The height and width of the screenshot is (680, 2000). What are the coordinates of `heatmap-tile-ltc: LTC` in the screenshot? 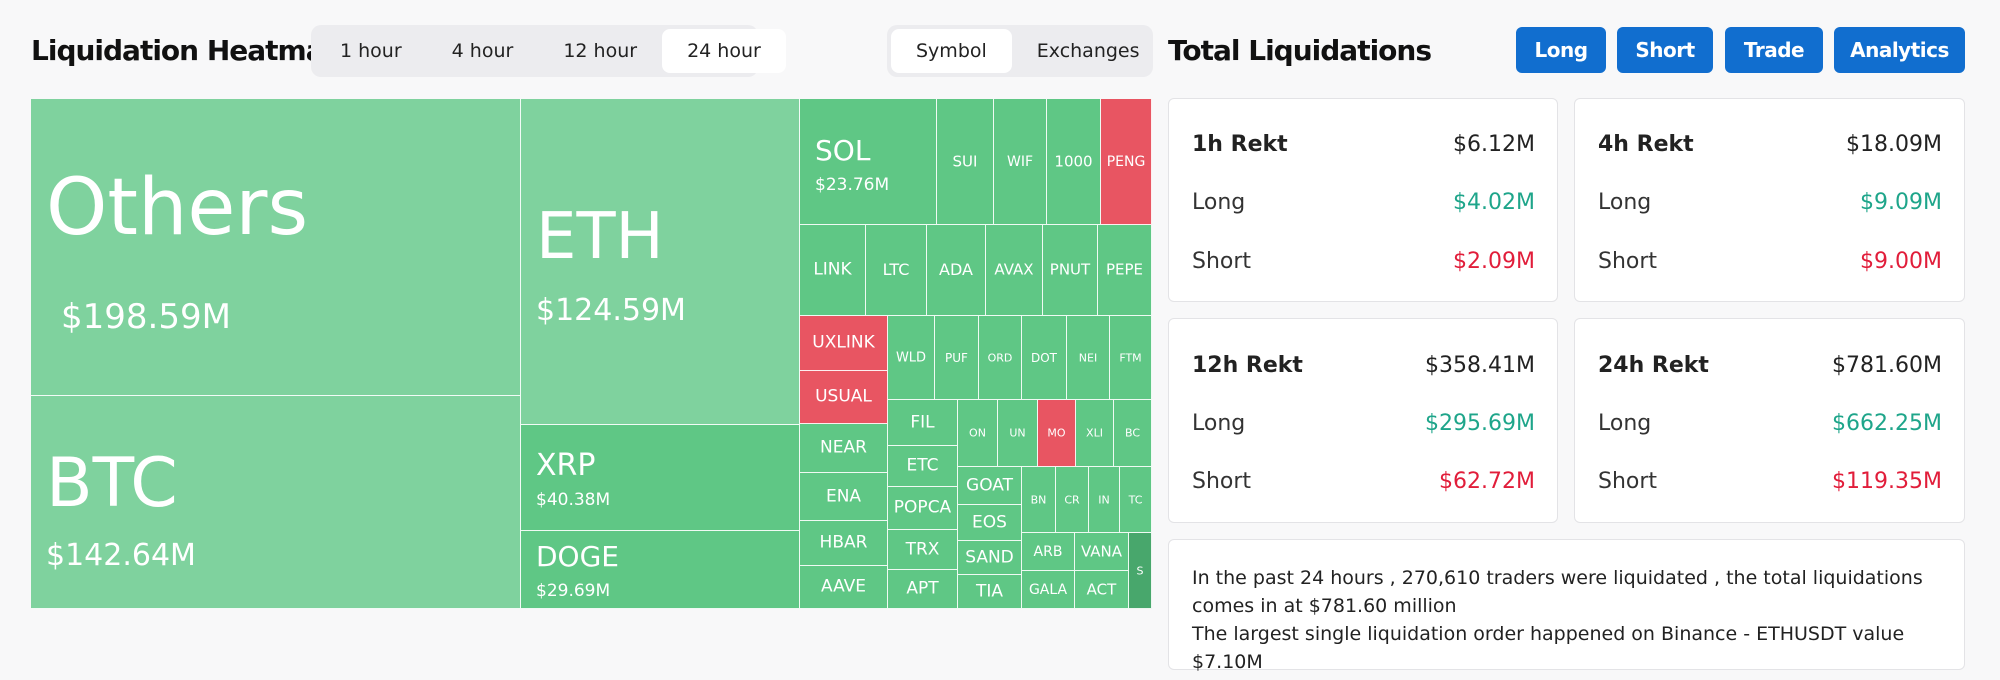 It's located at (896, 270).